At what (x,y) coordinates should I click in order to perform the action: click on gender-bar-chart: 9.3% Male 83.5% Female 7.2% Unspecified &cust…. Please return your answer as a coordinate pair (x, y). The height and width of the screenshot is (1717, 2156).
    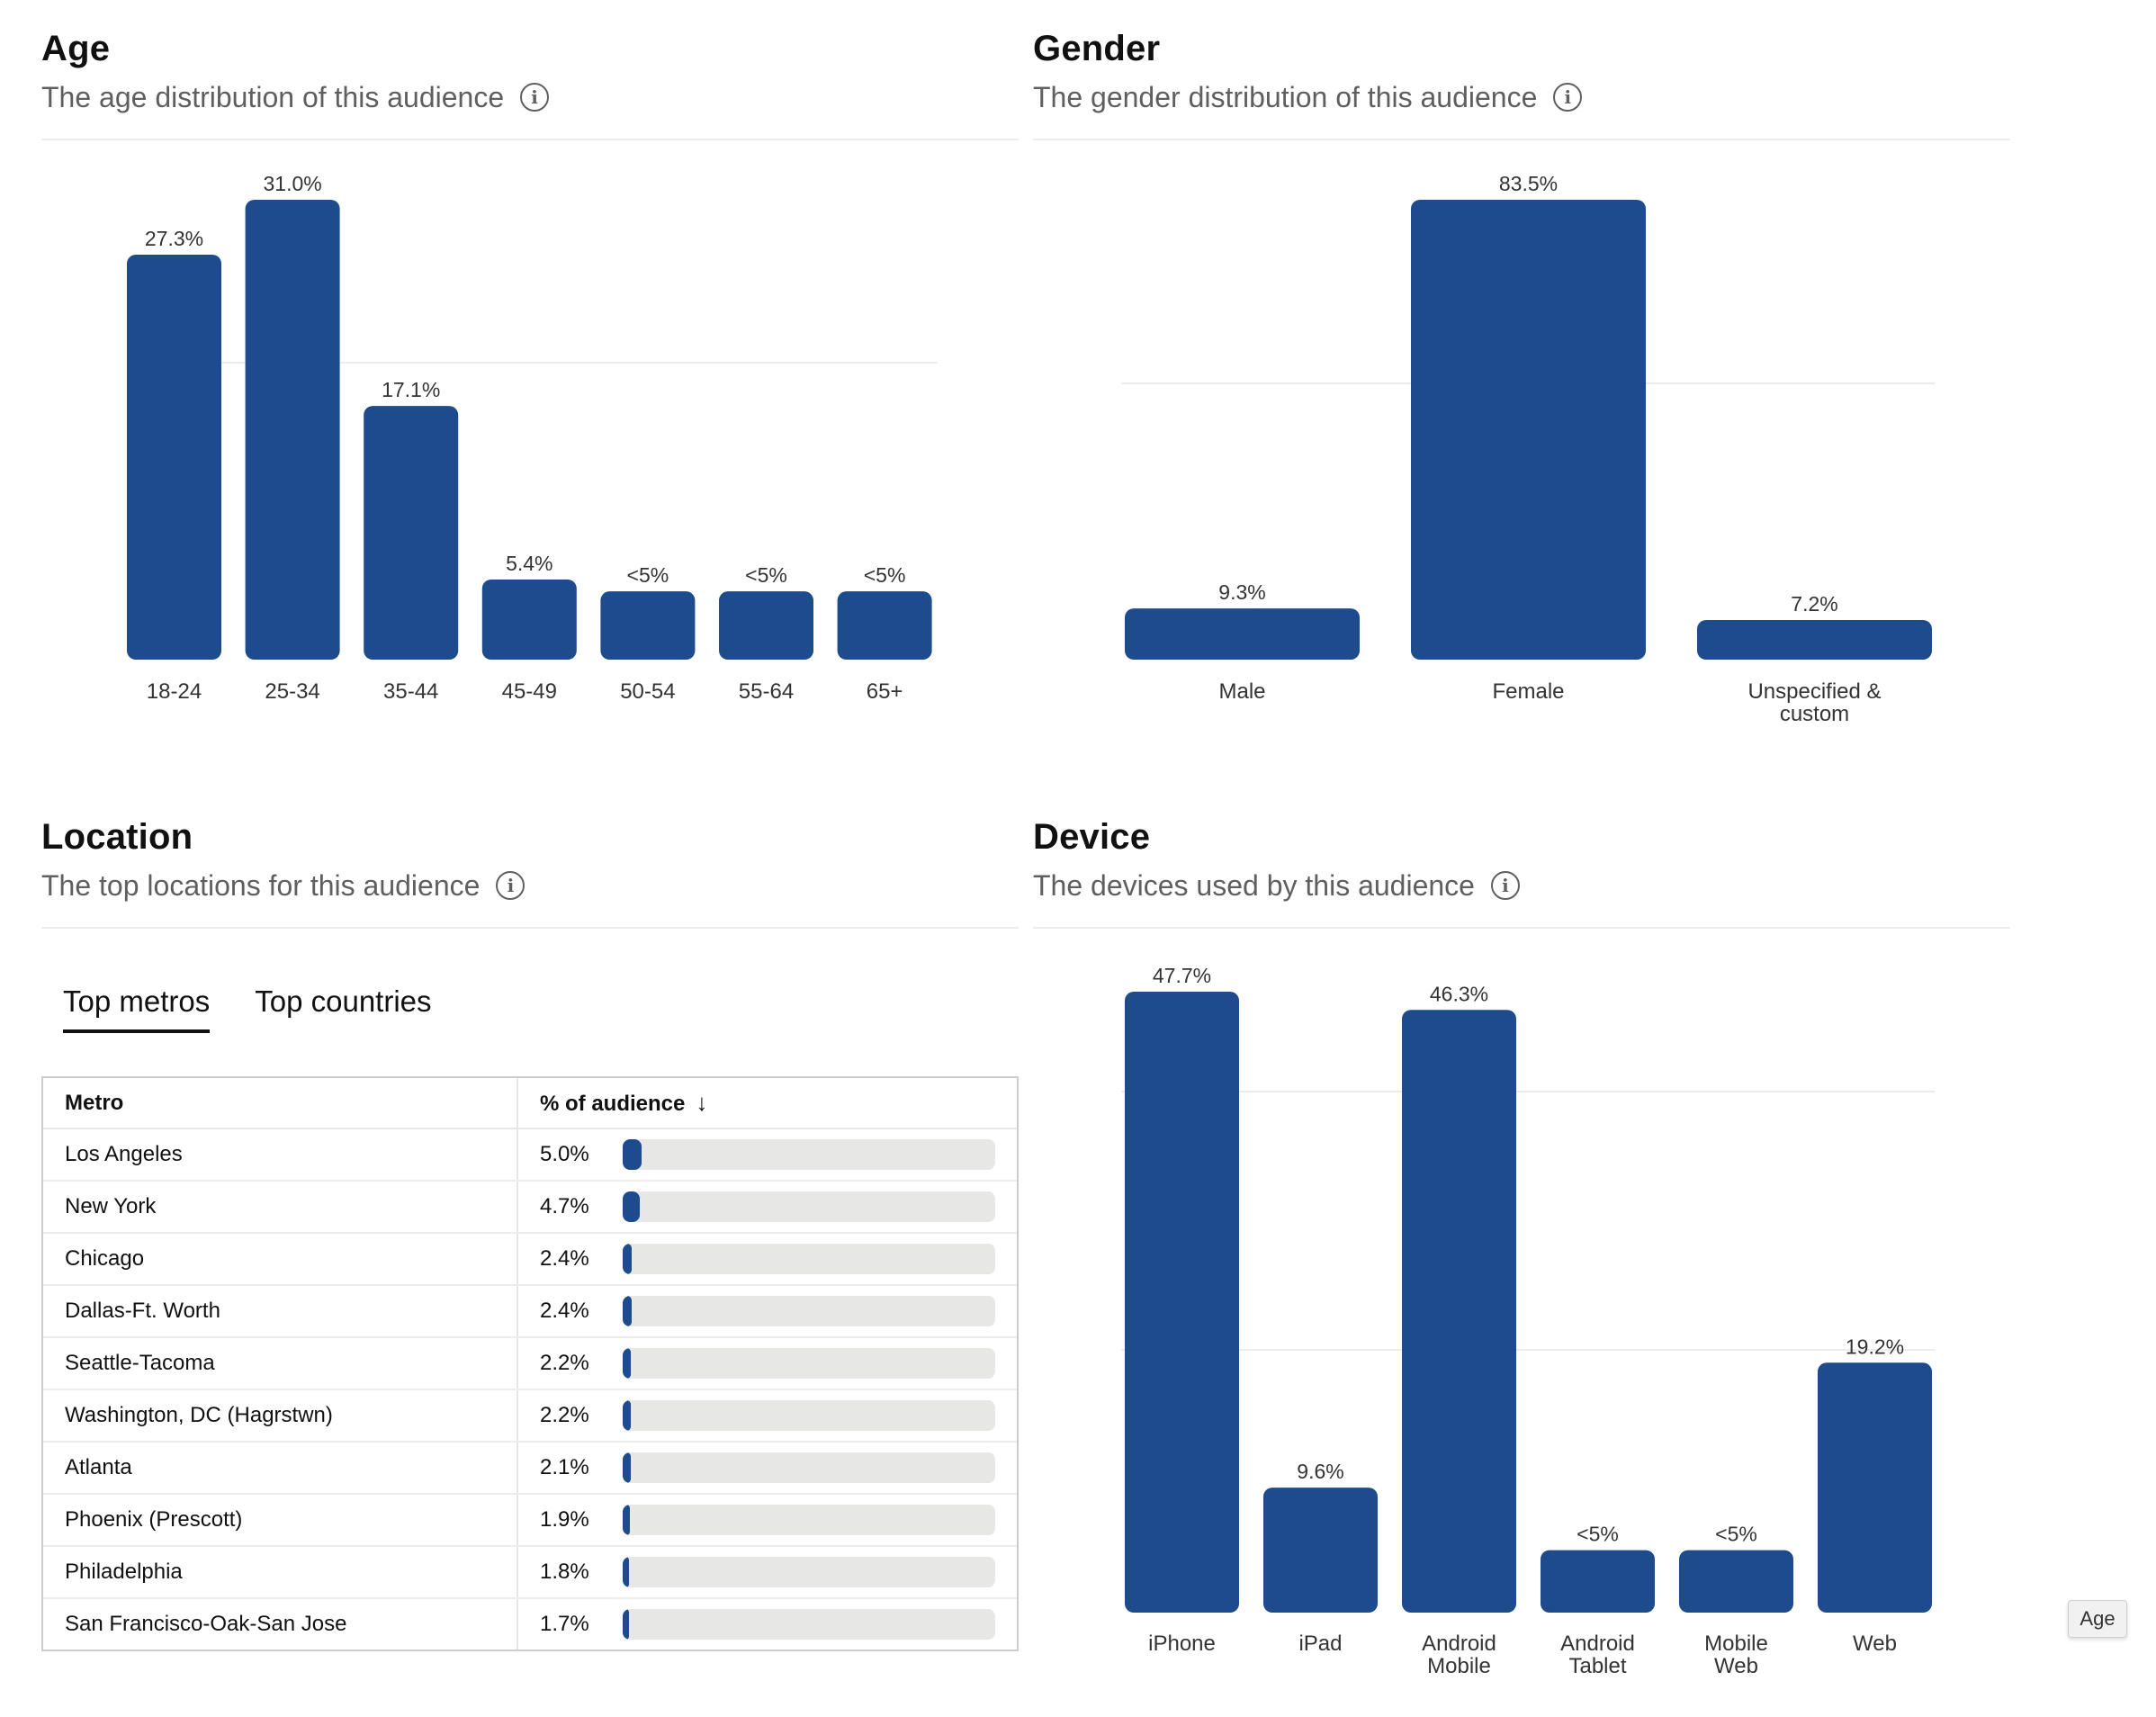
    Looking at the image, I should click on (1528, 449).